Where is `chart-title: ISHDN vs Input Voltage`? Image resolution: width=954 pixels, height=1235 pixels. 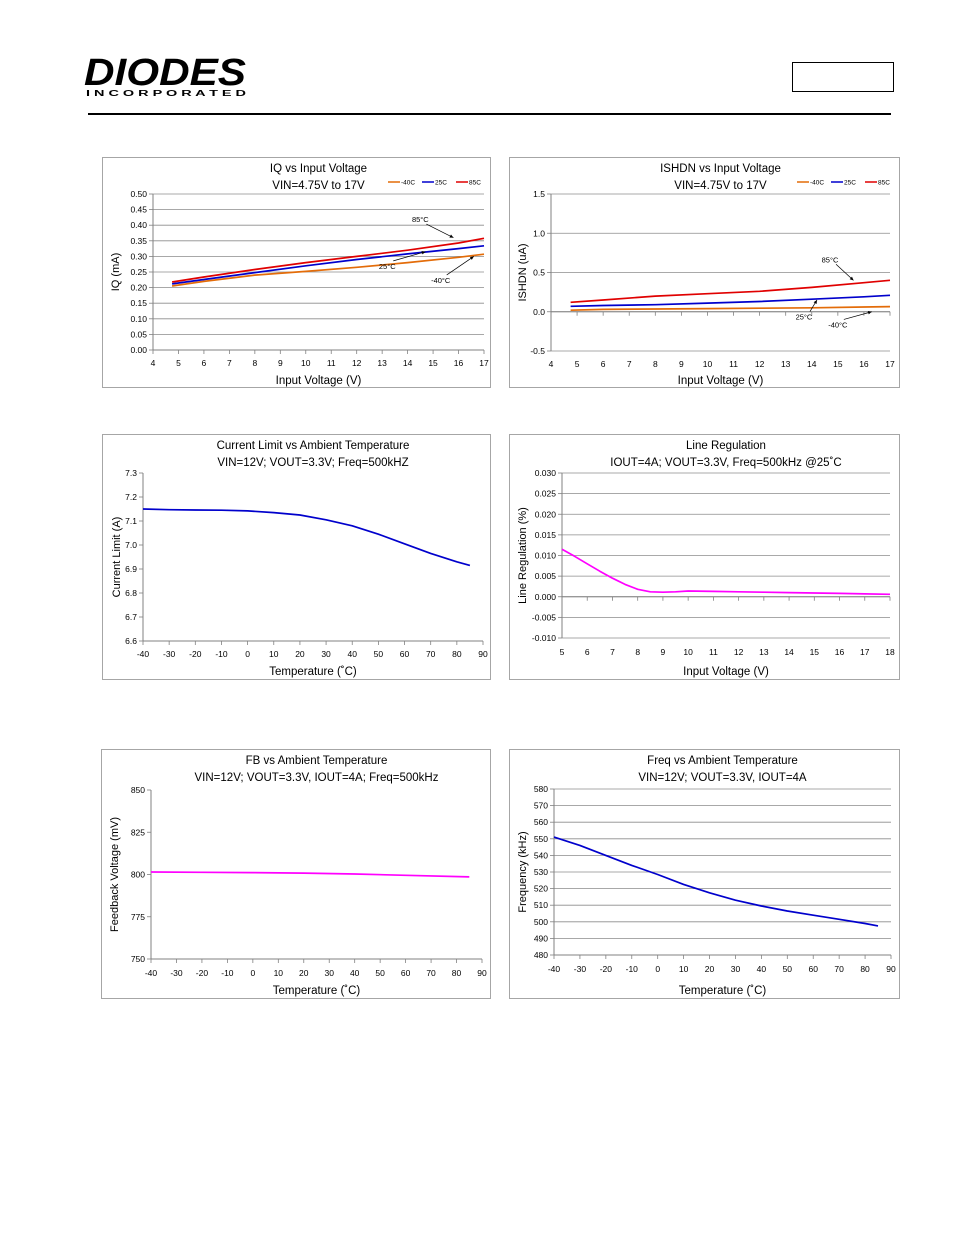
chart-title: ISHDN vs Input Voltage is located at coordinates (720, 169).